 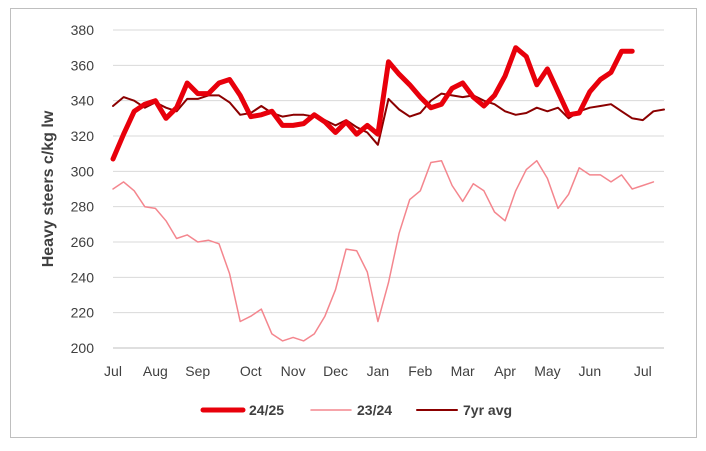 I want to click on legend-item: 24/25, so click(x=242, y=410).